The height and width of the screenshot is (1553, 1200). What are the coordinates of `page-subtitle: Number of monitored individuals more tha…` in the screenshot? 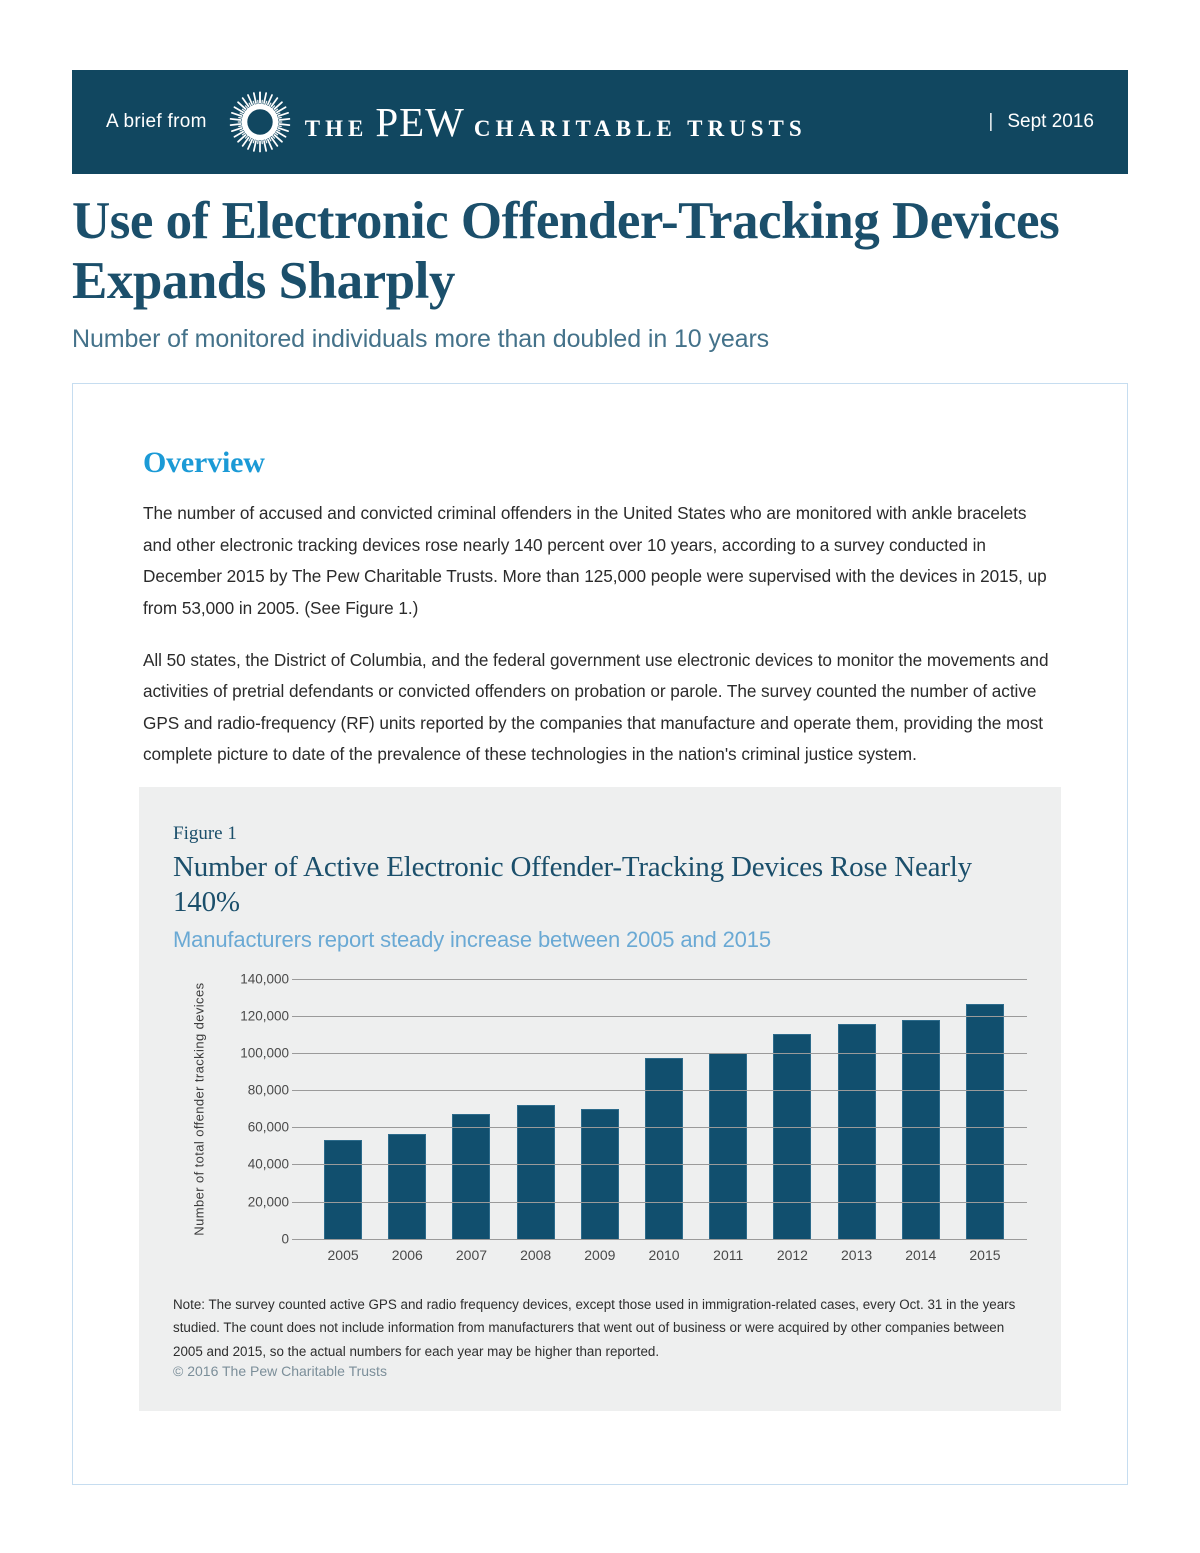 It's located at (421, 338).